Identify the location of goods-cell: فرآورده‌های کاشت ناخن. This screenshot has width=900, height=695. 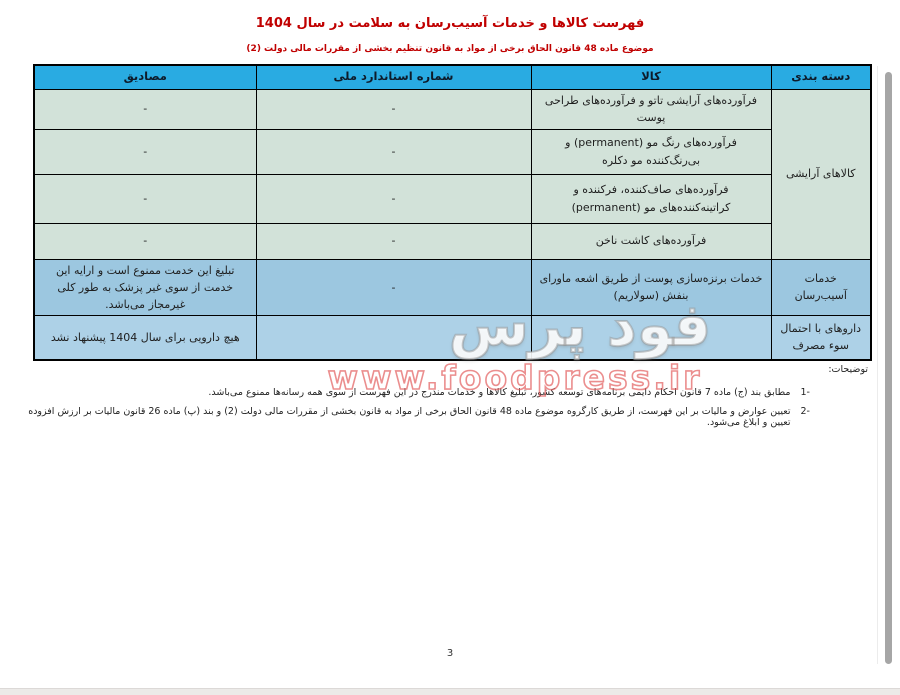
(651, 241).